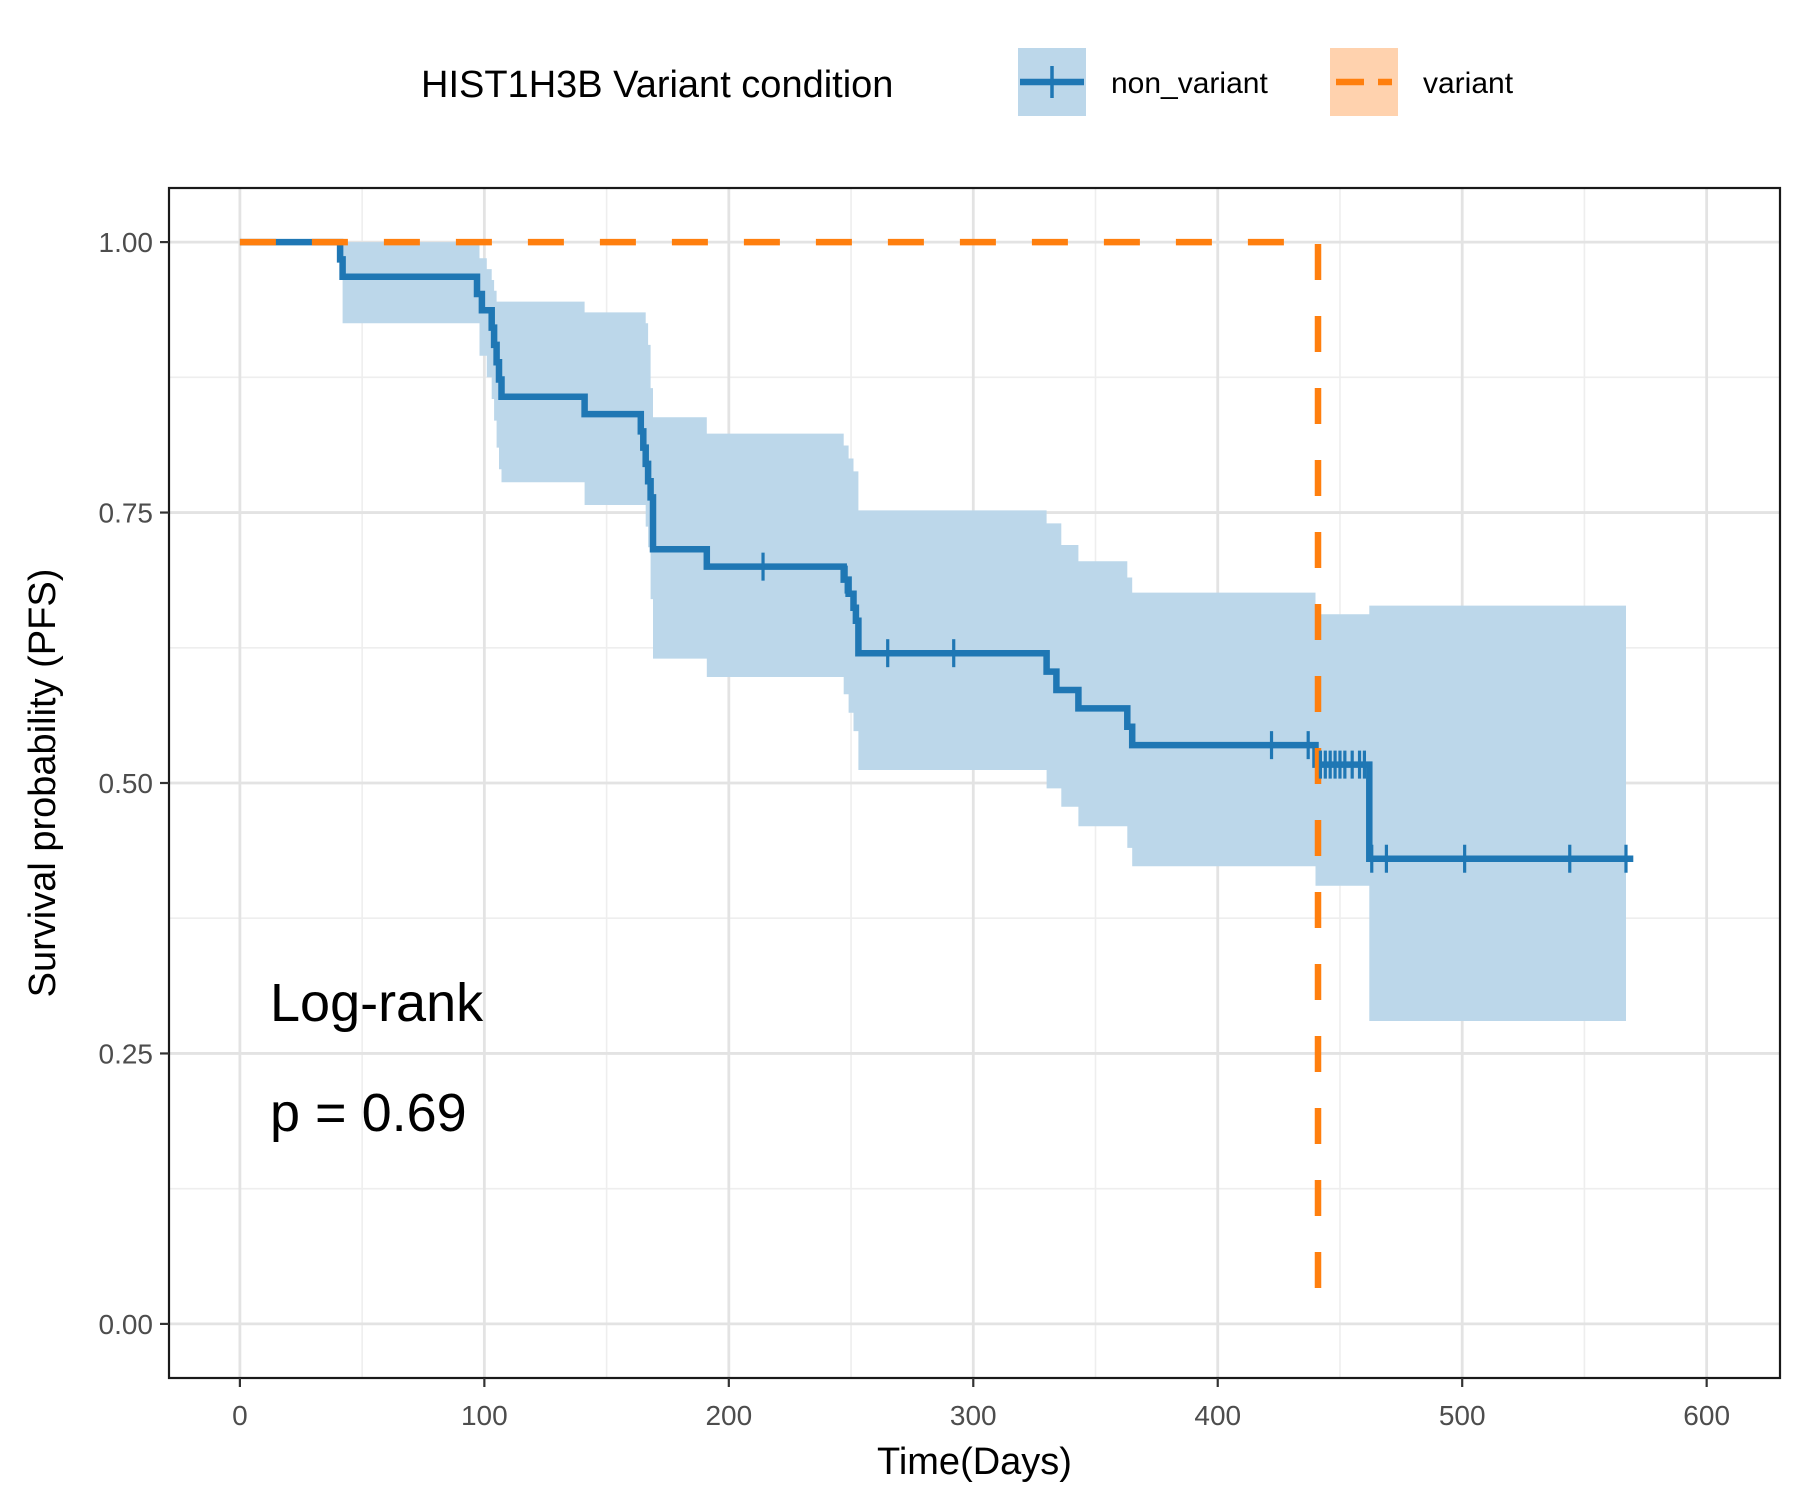 The width and height of the screenshot is (1800, 1500). Describe the element at coordinates (973, 1415) in the screenshot. I see `x-tick-label: 300` at that location.